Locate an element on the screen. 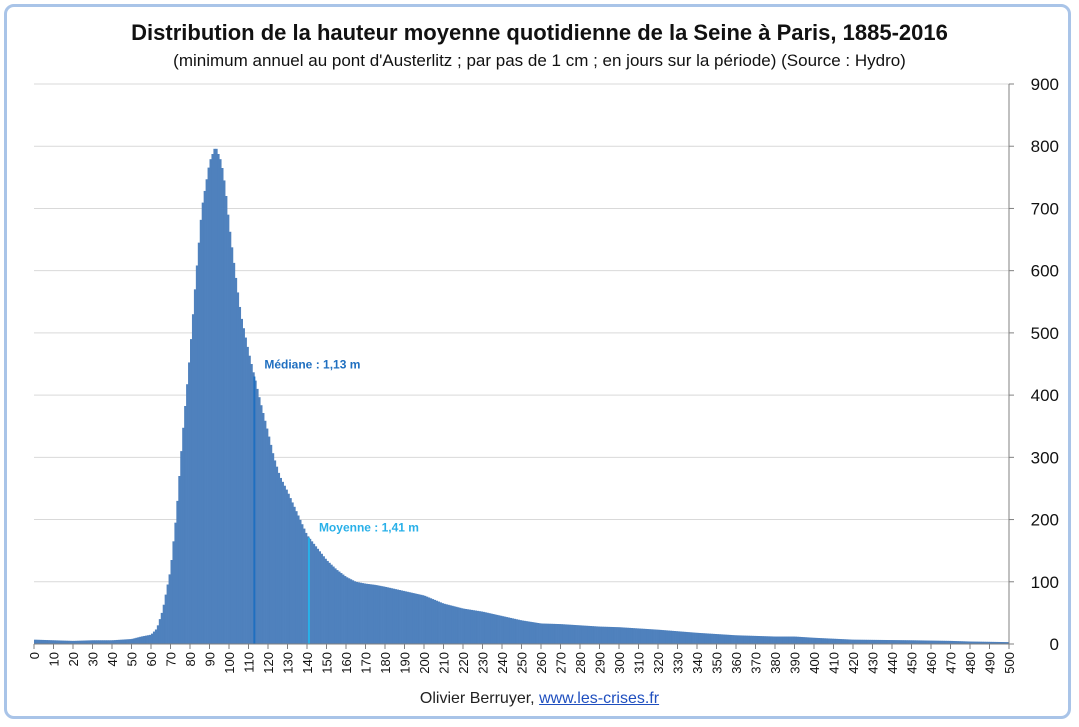 Image resolution: width=1079 pixels, height=727 pixels. x-tick-label: 370 is located at coordinates (756, 663).